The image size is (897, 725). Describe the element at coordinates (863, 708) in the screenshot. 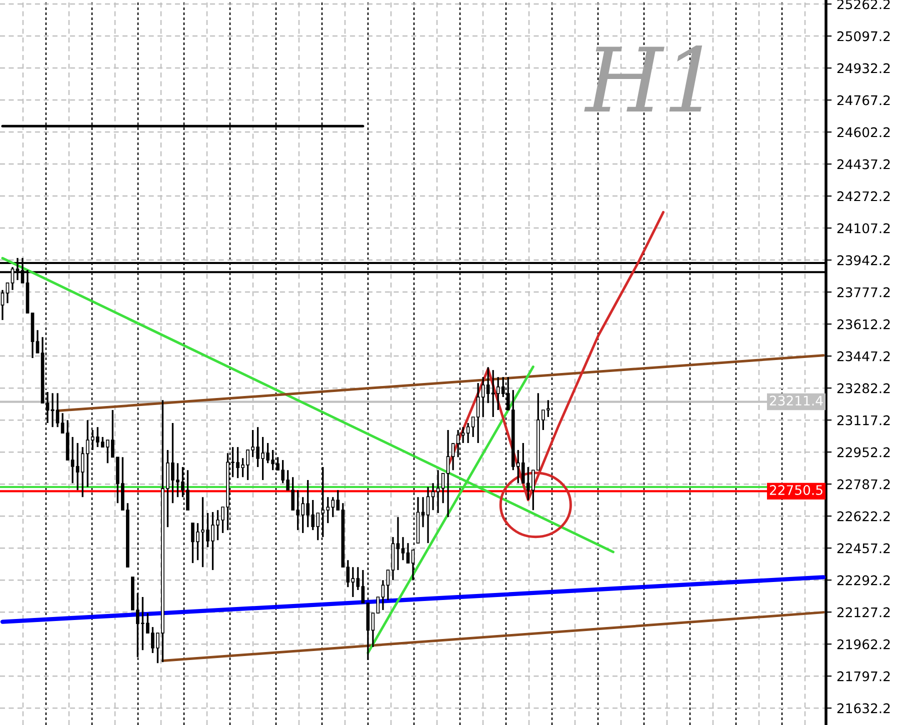

I see `y-tick-label: 21632.2` at that location.